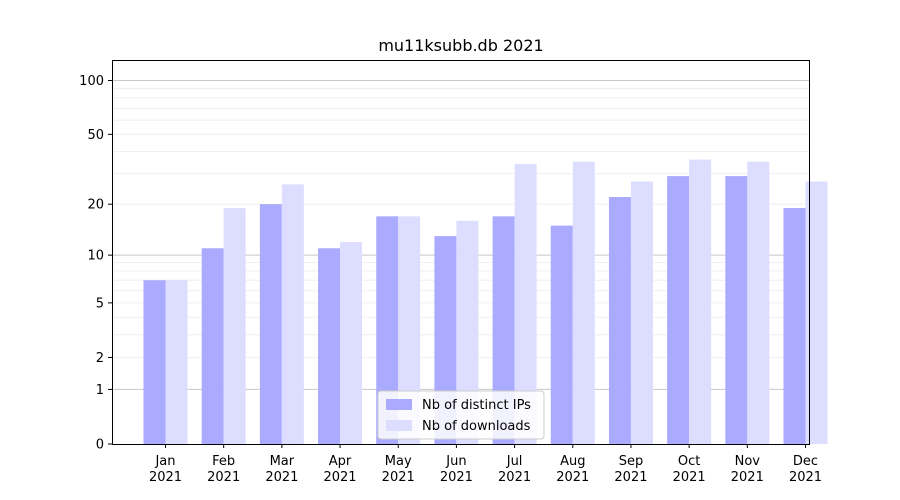 This screenshot has height=500, width=900. What do you see at coordinates (95, 205) in the screenshot?
I see `y-tick-label: 20` at bounding box center [95, 205].